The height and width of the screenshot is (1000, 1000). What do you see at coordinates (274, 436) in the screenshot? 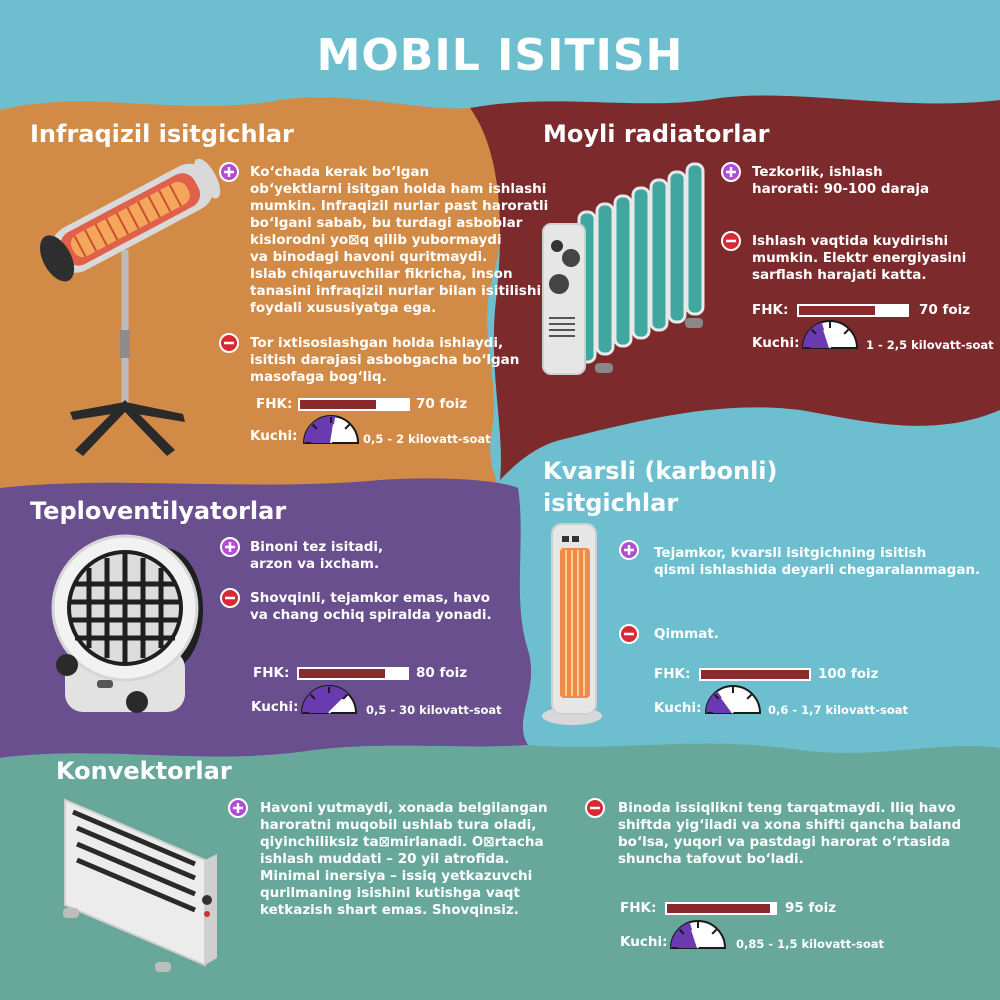
I see `infrared-kuchi-label: Kuchi:` at bounding box center [274, 436].